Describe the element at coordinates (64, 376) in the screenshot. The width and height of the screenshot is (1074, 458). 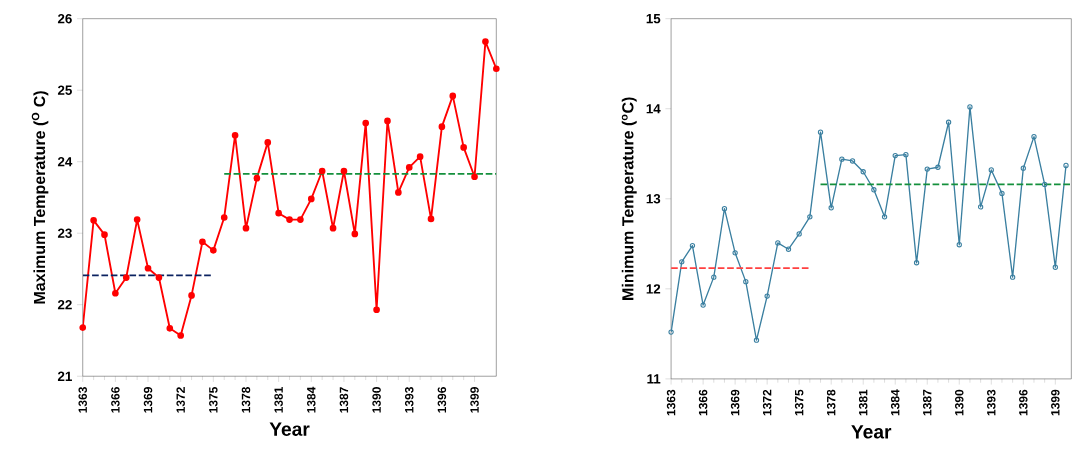
I see `y-tick-label: 21` at that location.